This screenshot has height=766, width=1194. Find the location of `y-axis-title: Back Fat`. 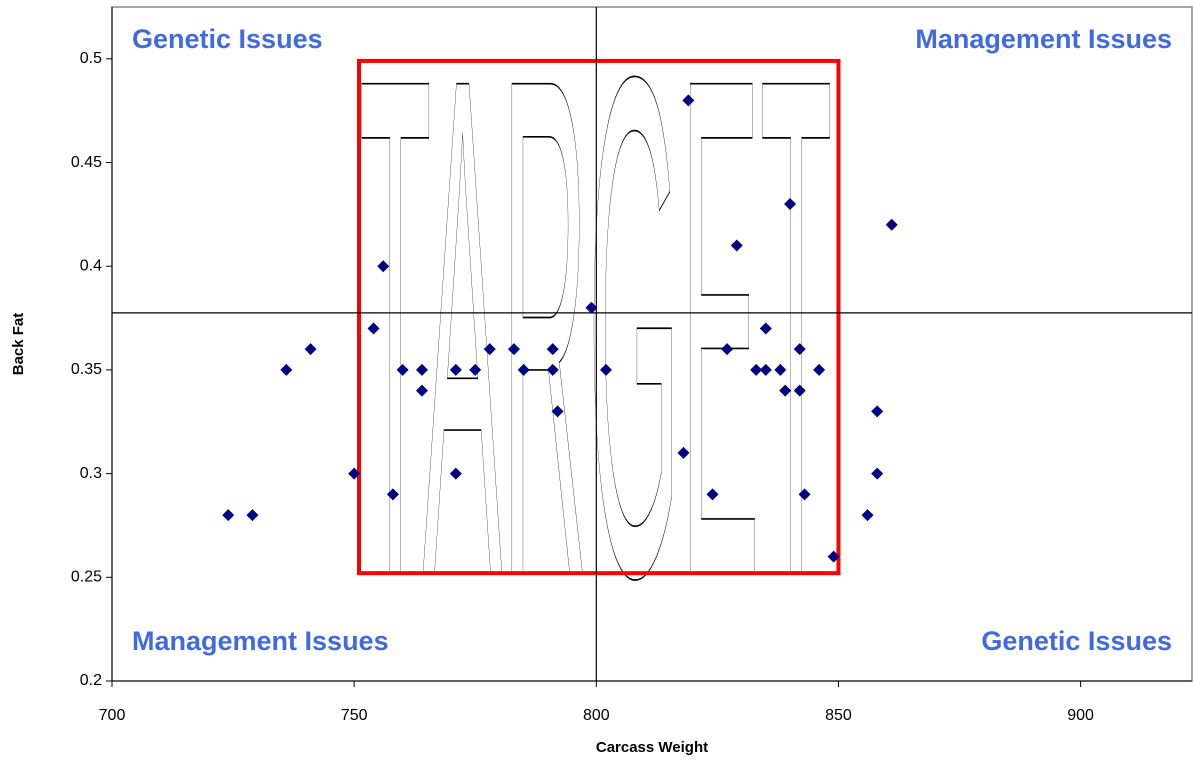

y-axis-title: Back Fat is located at coordinates (18, 344).